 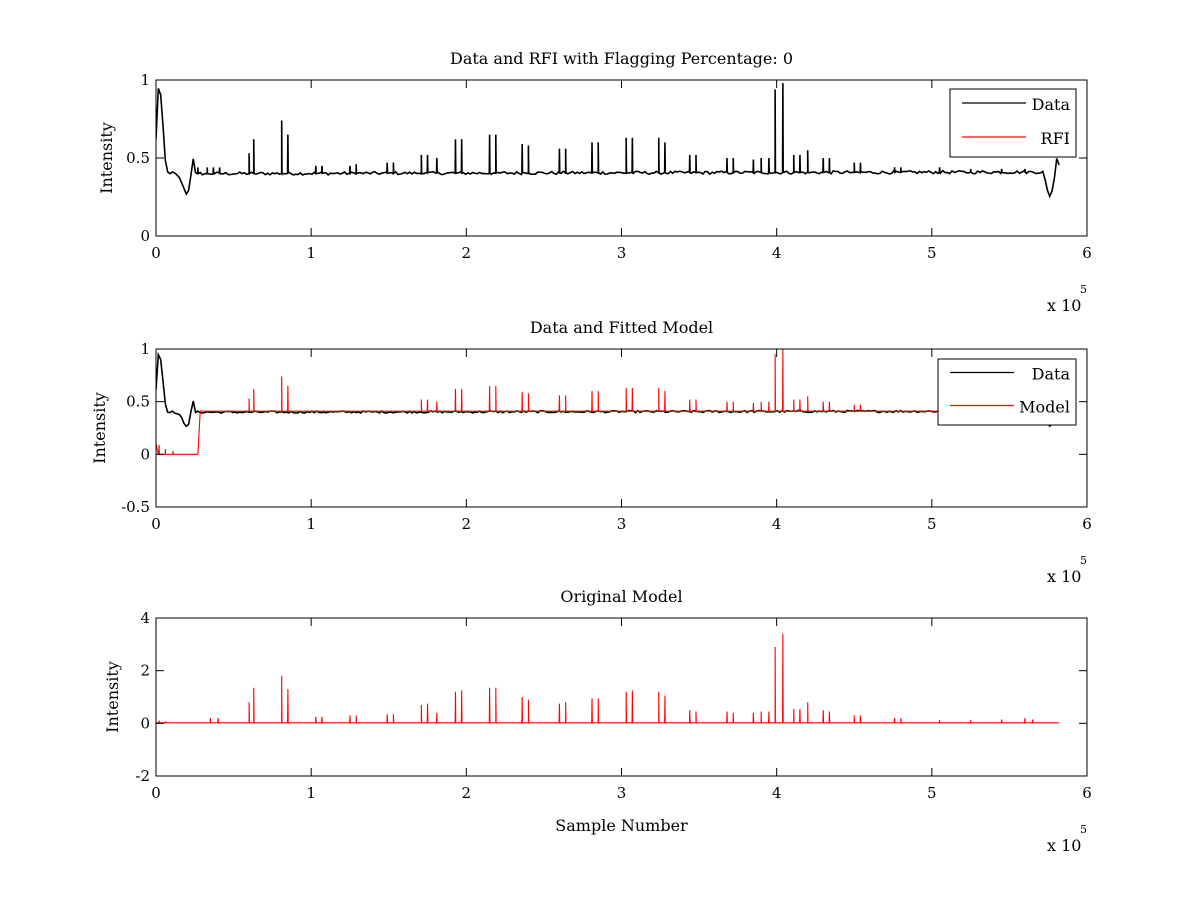 I want to click on x-axis-label: Sample Number, so click(x=621, y=825).